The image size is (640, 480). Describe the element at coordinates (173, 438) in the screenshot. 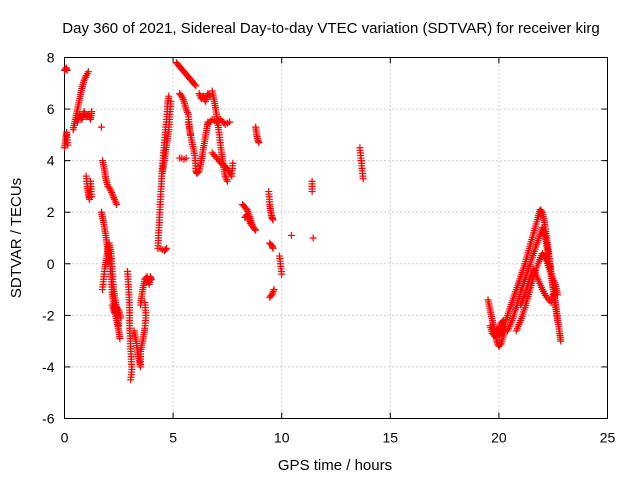

I see `x-tick-label: 5` at that location.